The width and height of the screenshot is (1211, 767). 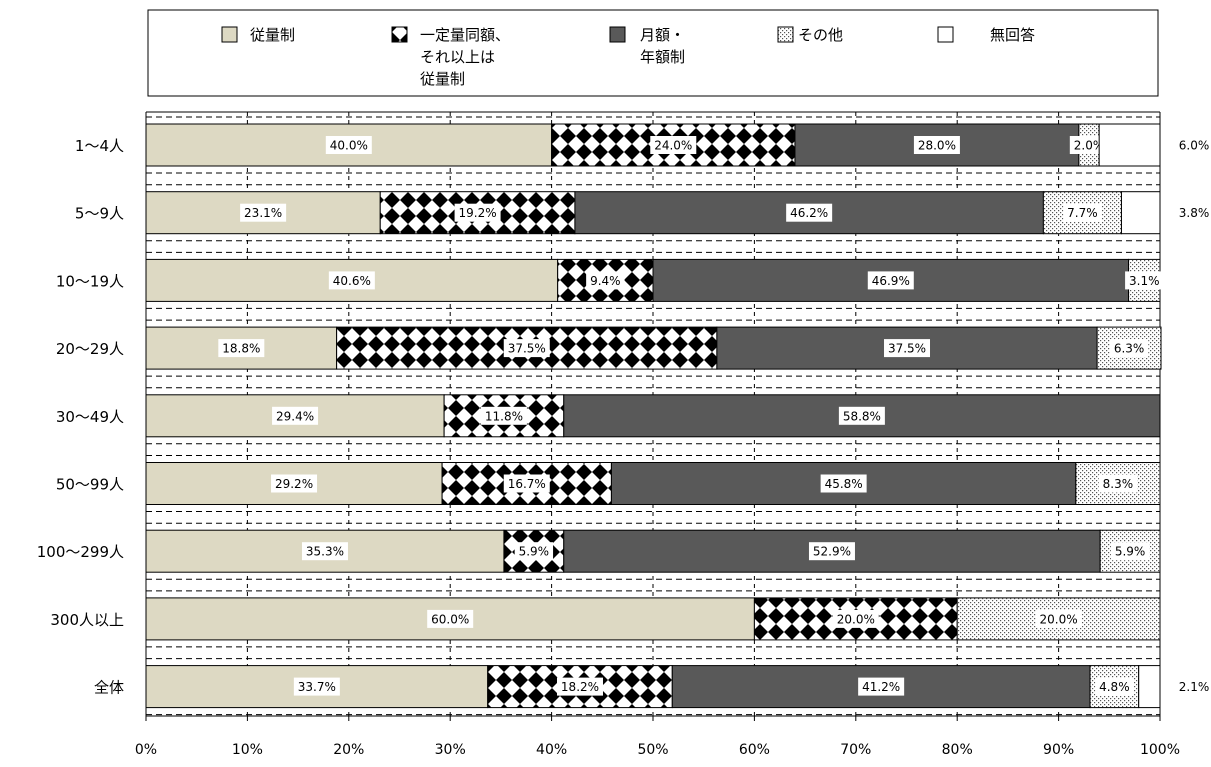 I want to click on legend-label-series-2: 一定量同額、それ以上は従量制, so click(x=465, y=57).